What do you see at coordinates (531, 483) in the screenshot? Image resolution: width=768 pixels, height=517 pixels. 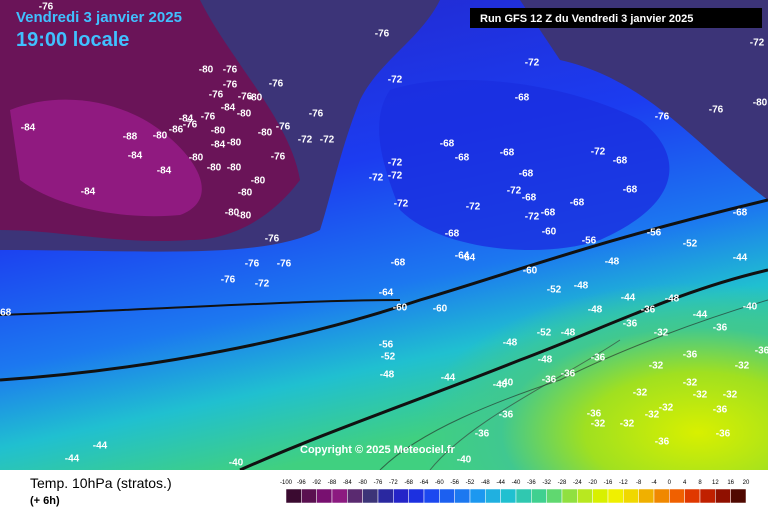 I see `scale-tick-label: -36` at bounding box center [531, 483].